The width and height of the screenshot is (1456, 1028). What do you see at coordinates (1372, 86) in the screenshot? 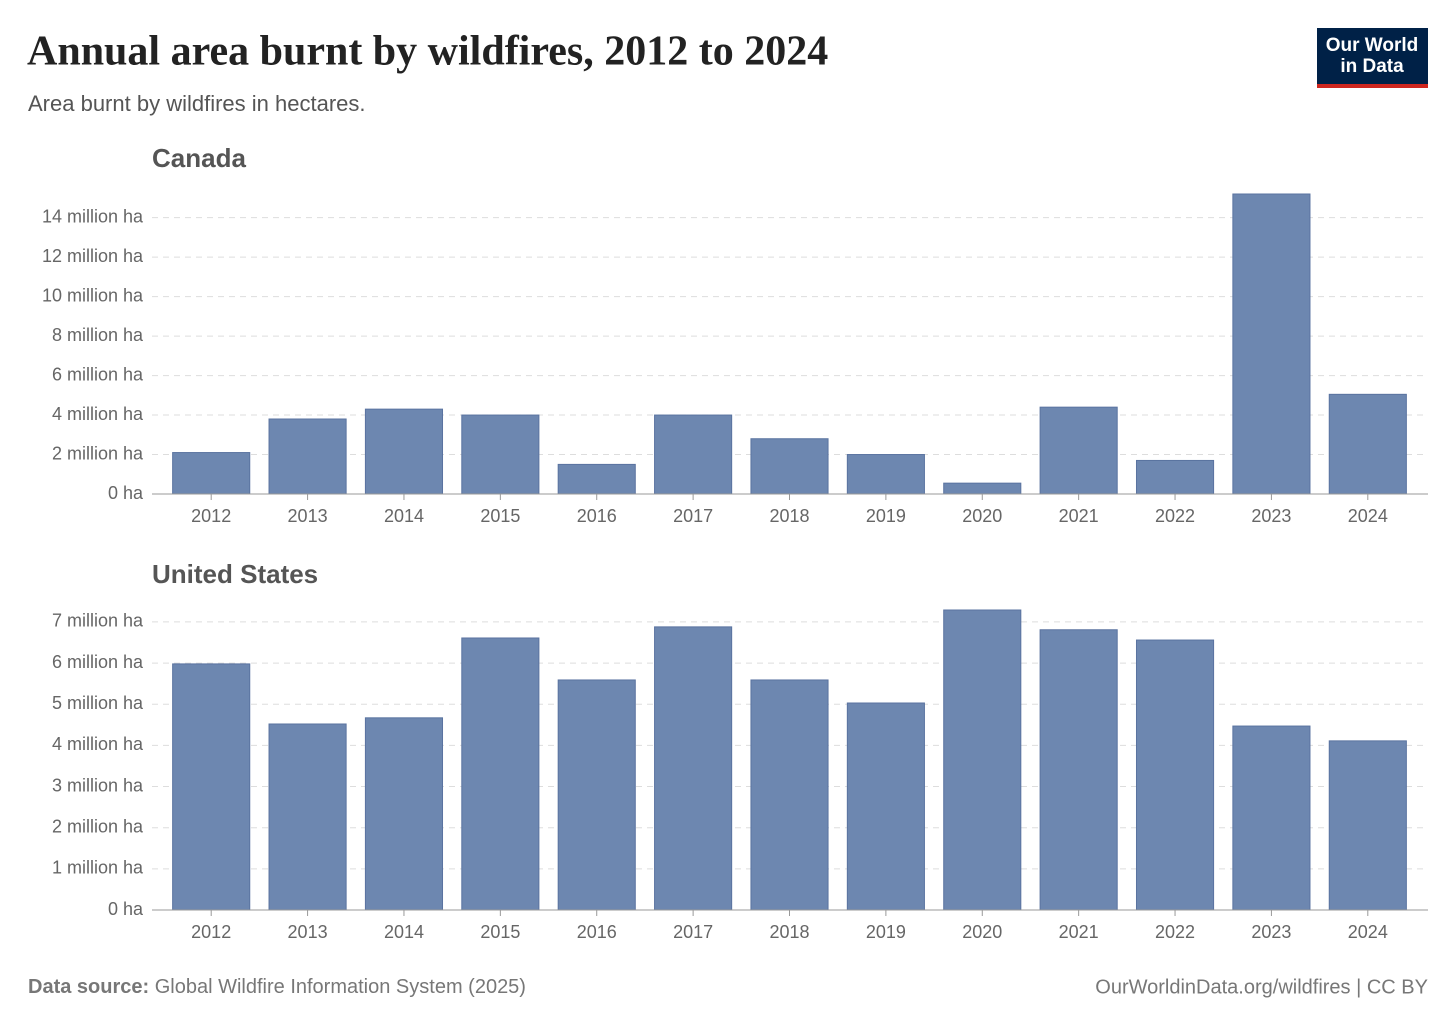
I see `logo-stripe` at bounding box center [1372, 86].